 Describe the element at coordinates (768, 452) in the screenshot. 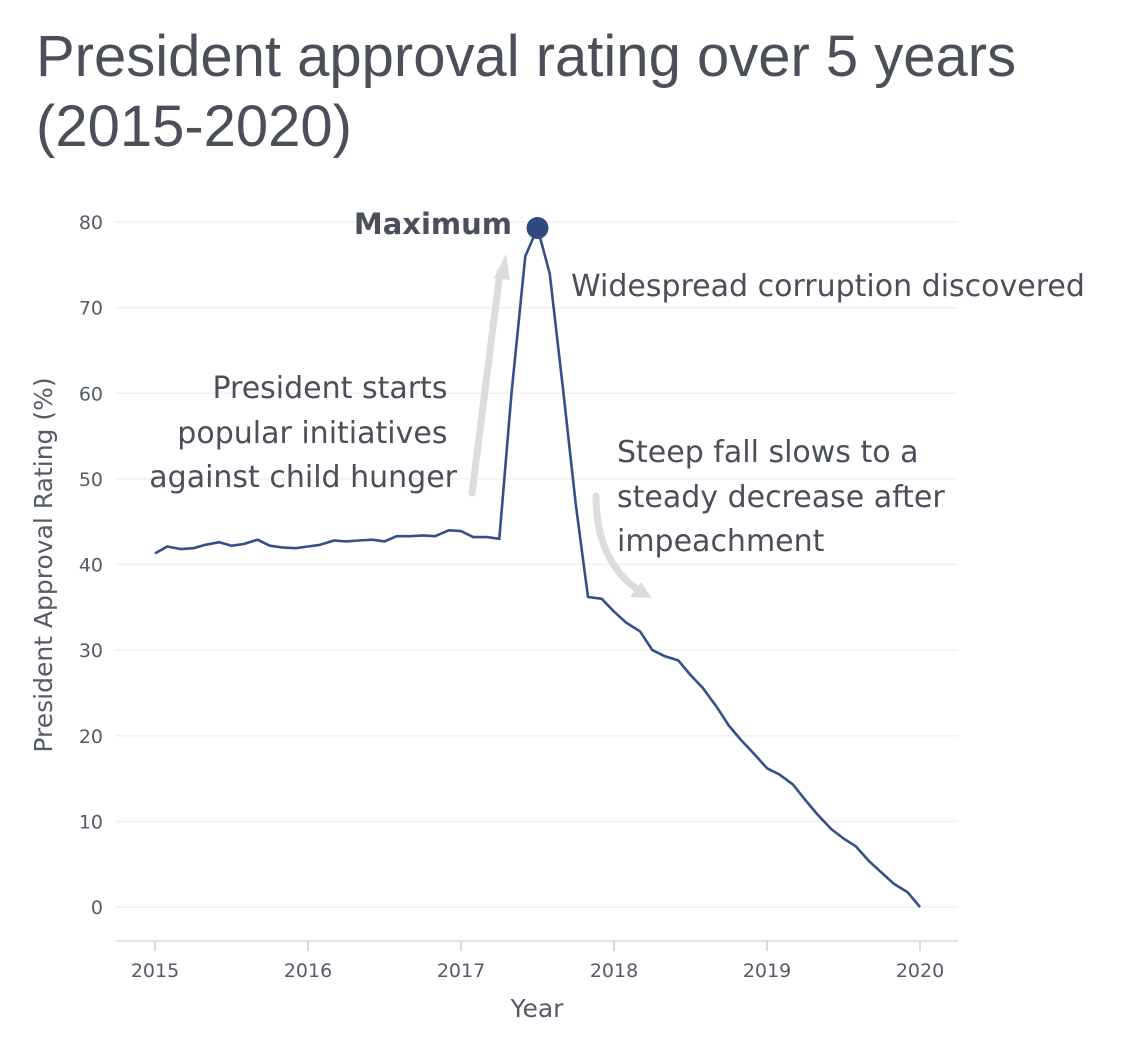

I see `annotation-impeachment-line-1: Steep fall slows to a` at that location.